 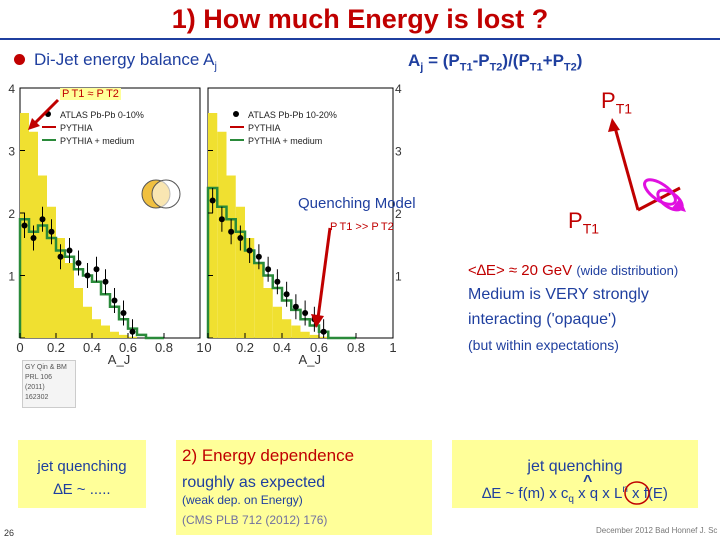 What do you see at coordinates (496, 67) in the screenshot?
I see `formula-t2: T2` at bounding box center [496, 67].